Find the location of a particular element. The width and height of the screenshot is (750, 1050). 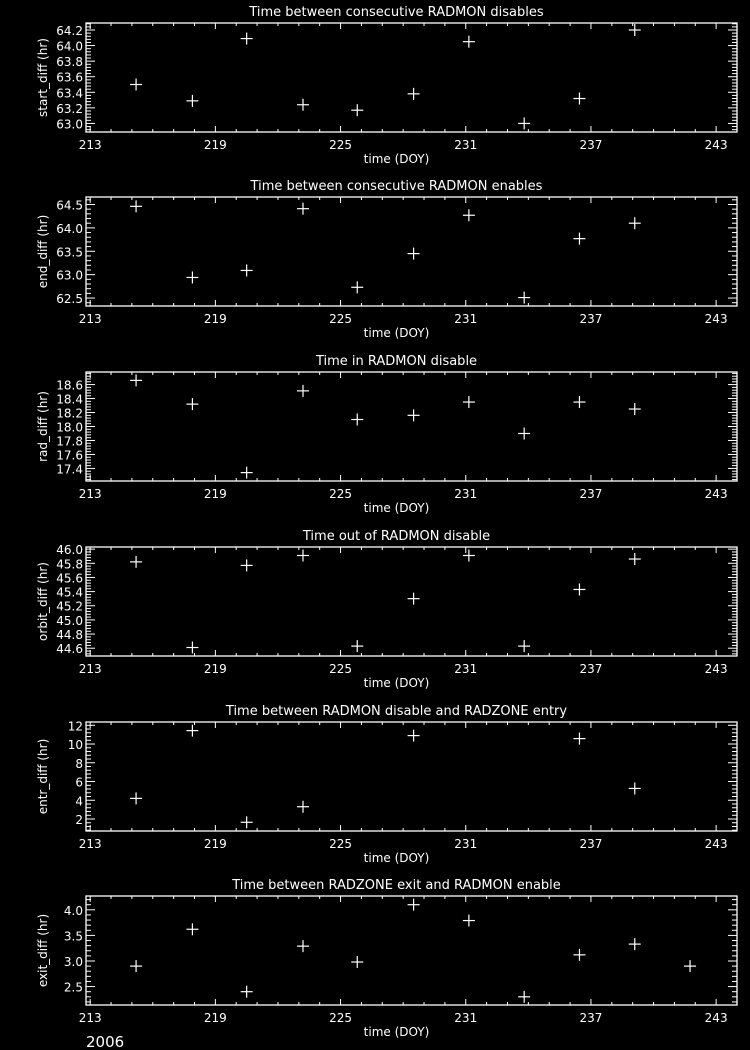

y-tick-label: 44.6 is located at coordinates (69, 649).